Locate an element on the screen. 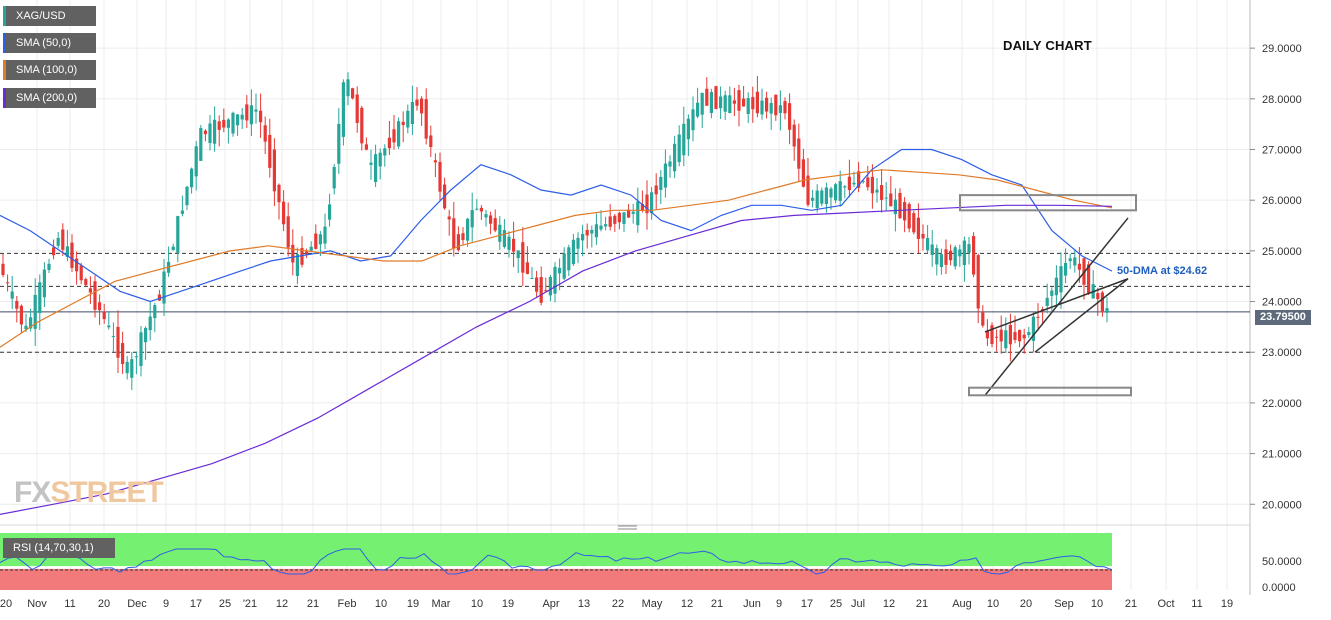 The image size is (1331, 620). sma100-swatch is located at coordinates (4, 70).